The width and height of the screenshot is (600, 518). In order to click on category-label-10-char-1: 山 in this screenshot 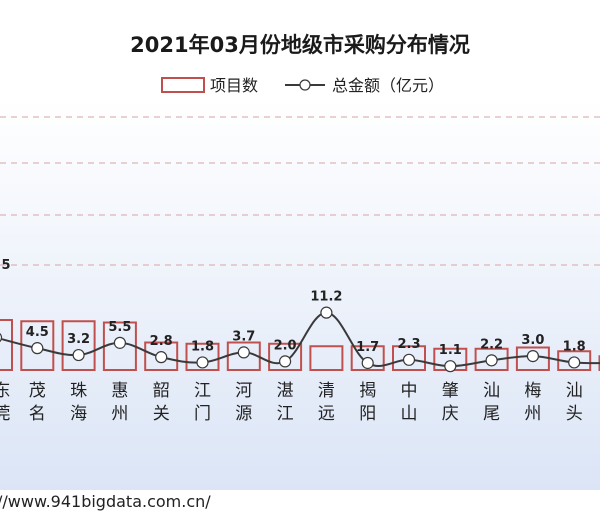, I will do `click(409, 414)`.